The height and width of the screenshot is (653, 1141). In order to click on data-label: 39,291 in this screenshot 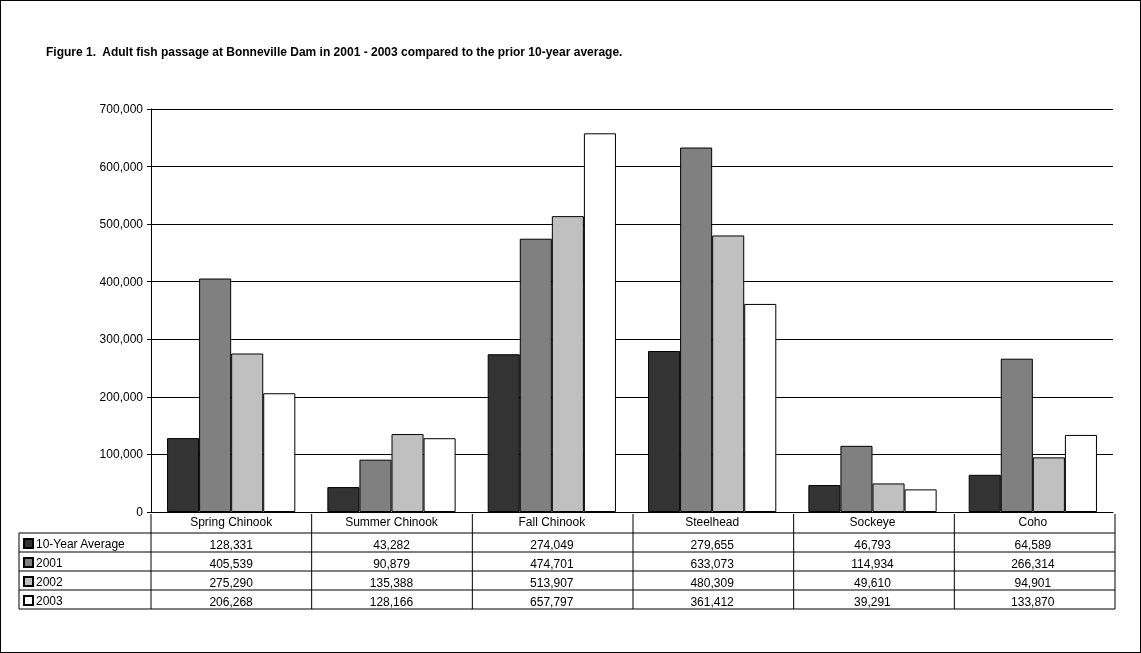, I will do `click(873, 601)`.